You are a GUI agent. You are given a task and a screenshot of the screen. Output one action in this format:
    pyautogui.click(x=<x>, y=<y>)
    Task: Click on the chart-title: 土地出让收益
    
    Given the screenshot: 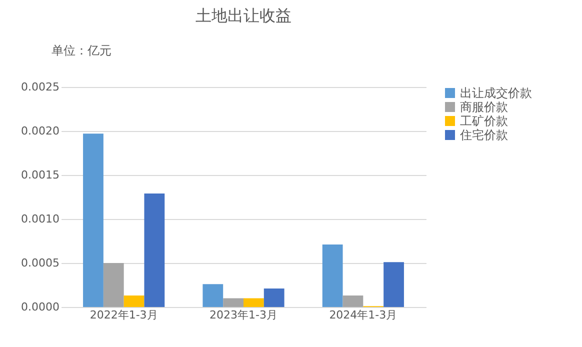 What is the action you would take?
    pyautogui.click(x=244, y=15)
    